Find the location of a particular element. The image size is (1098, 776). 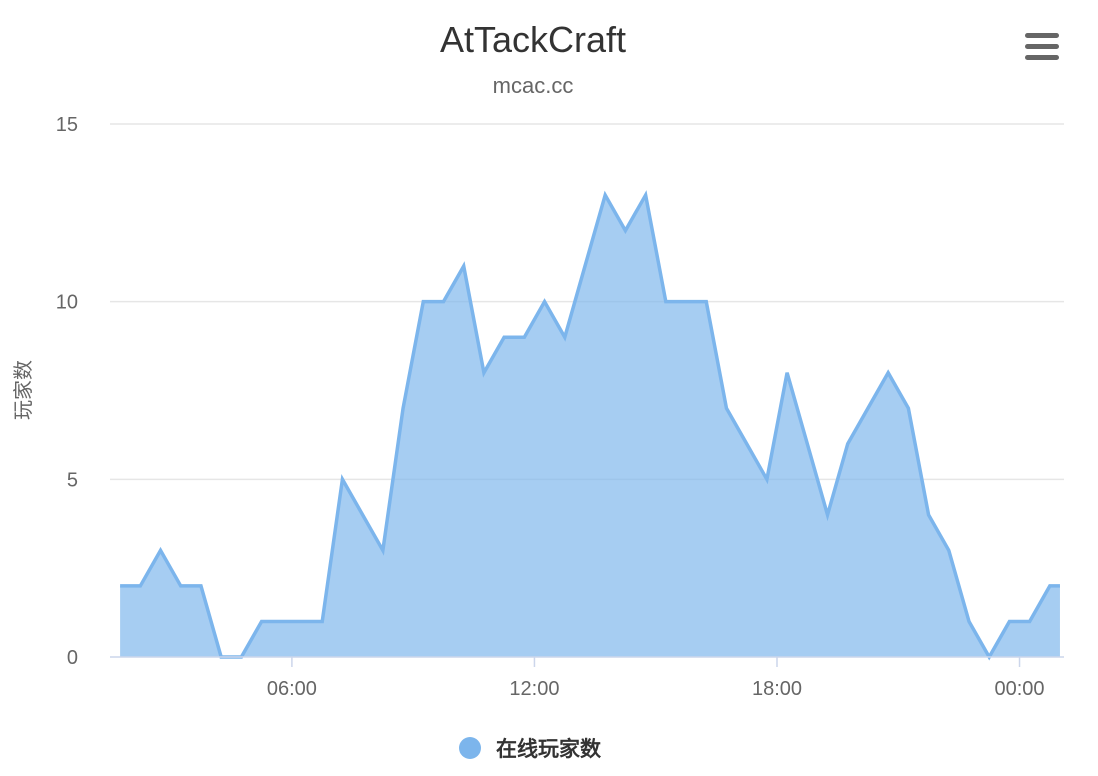

x-tick-label: 06:00 is located at coordinates (292, 689).